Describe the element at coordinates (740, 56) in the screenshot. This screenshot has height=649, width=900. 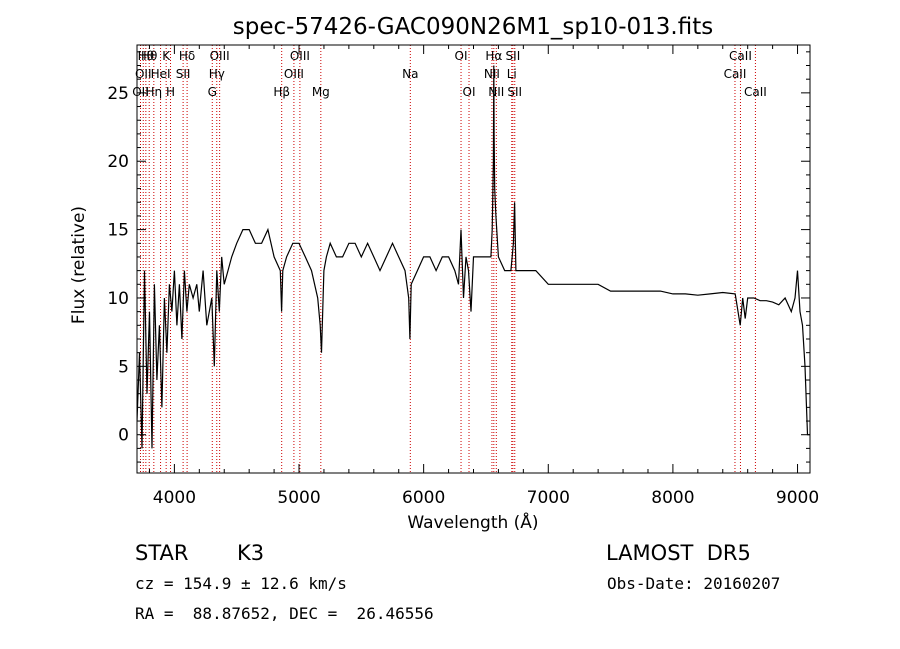
I see `line-label-27: CaII` at that location.